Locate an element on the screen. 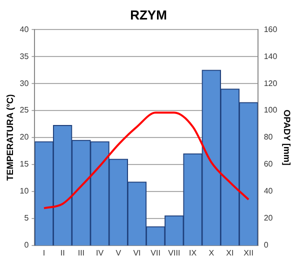  x-tick-label: IV is located at coordinates (100, 253).